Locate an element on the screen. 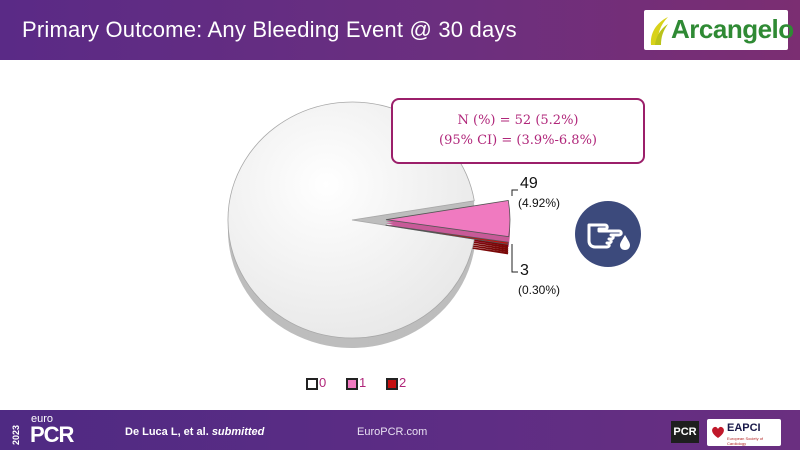 This screenshot has width=800, height=450. arcangelo-logo: Arcangelo is located at coordinates (719, 30).